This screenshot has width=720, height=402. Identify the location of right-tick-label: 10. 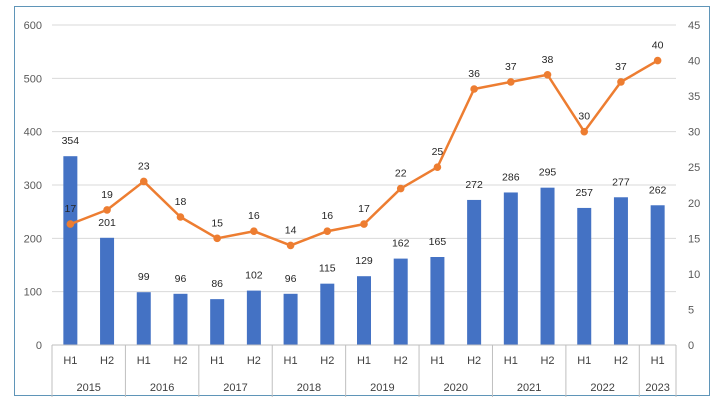
(694, 275).